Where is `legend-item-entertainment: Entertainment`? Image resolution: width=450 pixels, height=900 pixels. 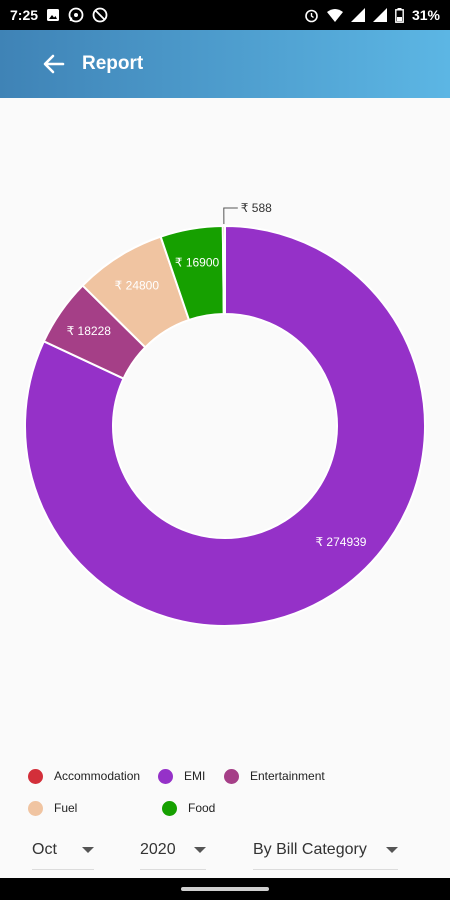
legend-item-entertainment: Entertainment is located at coordinates (274, 776).